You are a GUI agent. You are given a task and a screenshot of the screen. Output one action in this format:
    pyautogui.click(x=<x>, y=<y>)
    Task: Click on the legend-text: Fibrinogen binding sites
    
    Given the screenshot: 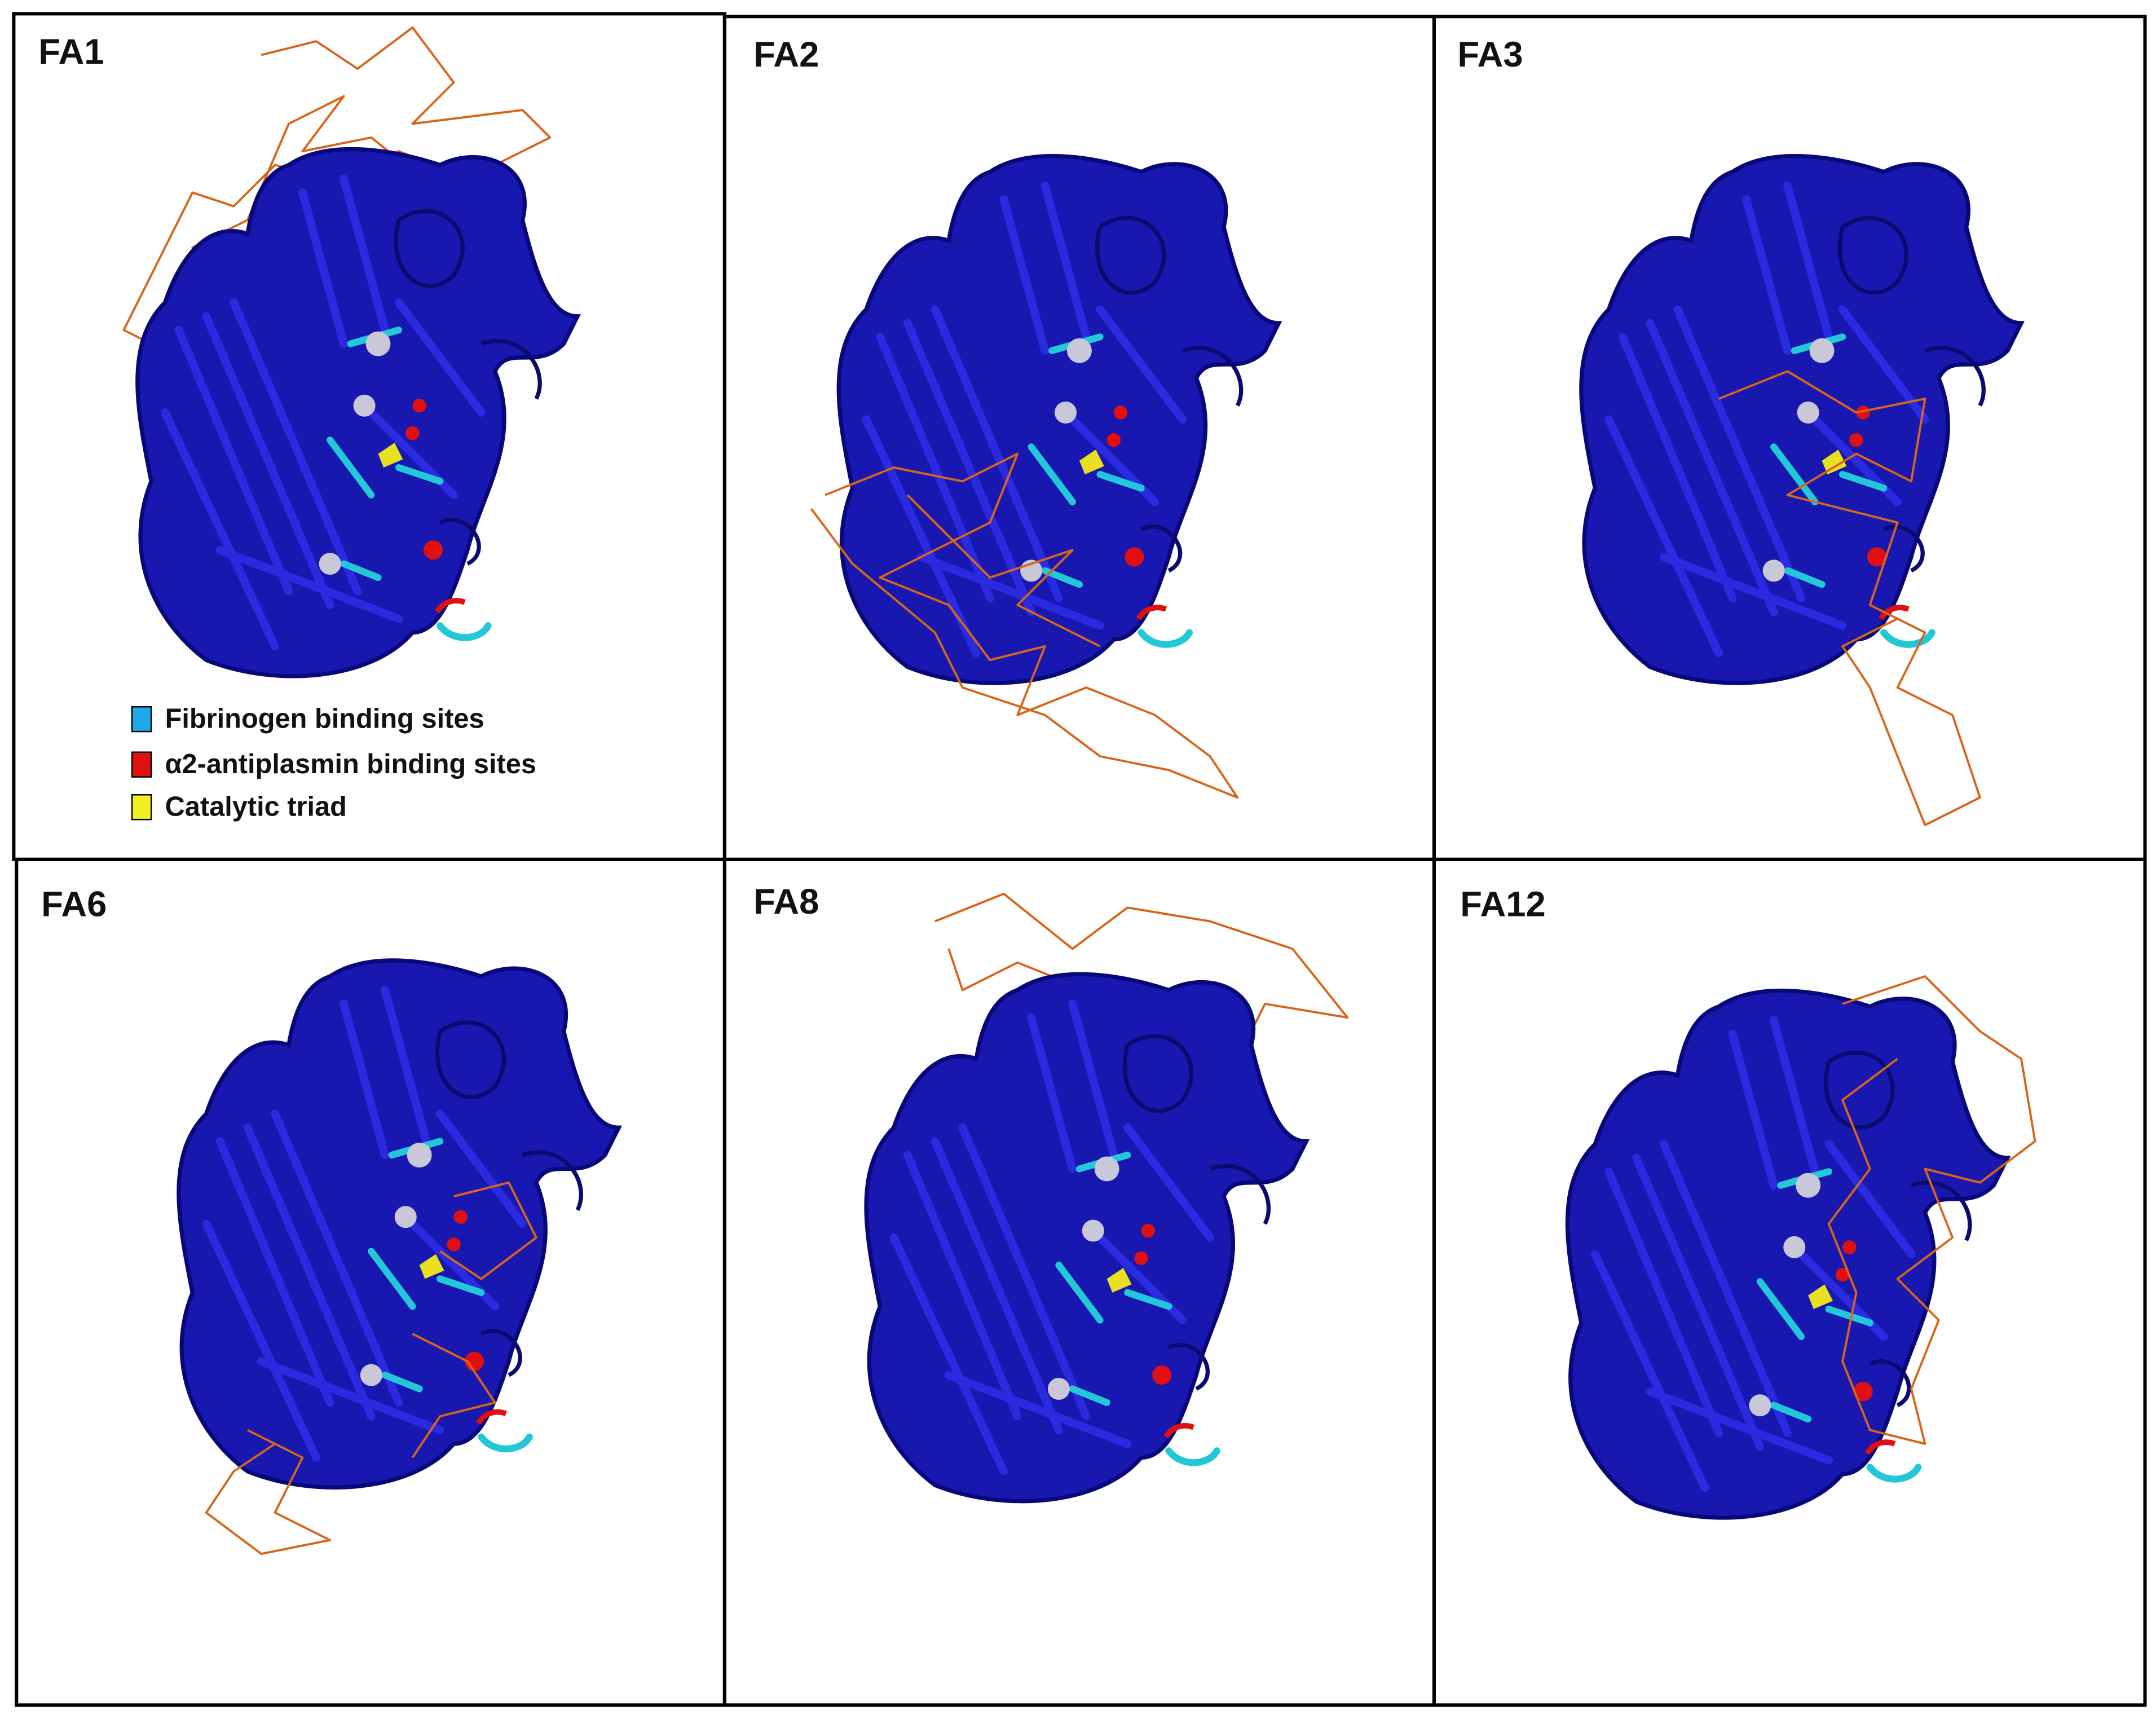 What is the action you would take?
    pyautogui.click(x=324, y=718)
    